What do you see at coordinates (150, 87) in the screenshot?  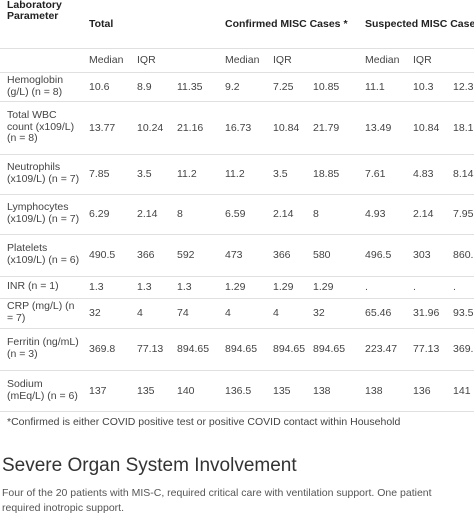 I see `cell: 8.9` at bounding box center [150, 87].